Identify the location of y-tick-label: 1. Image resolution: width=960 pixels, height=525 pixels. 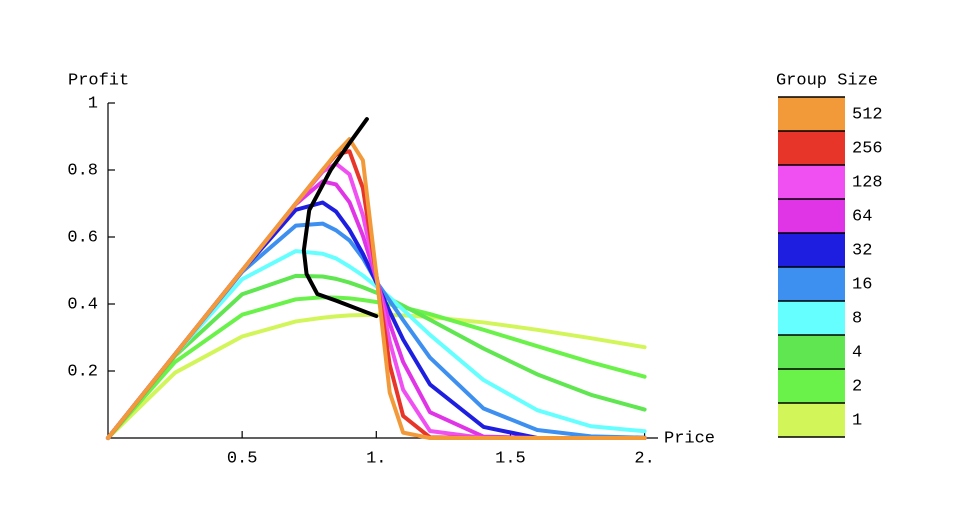
(93, 103).